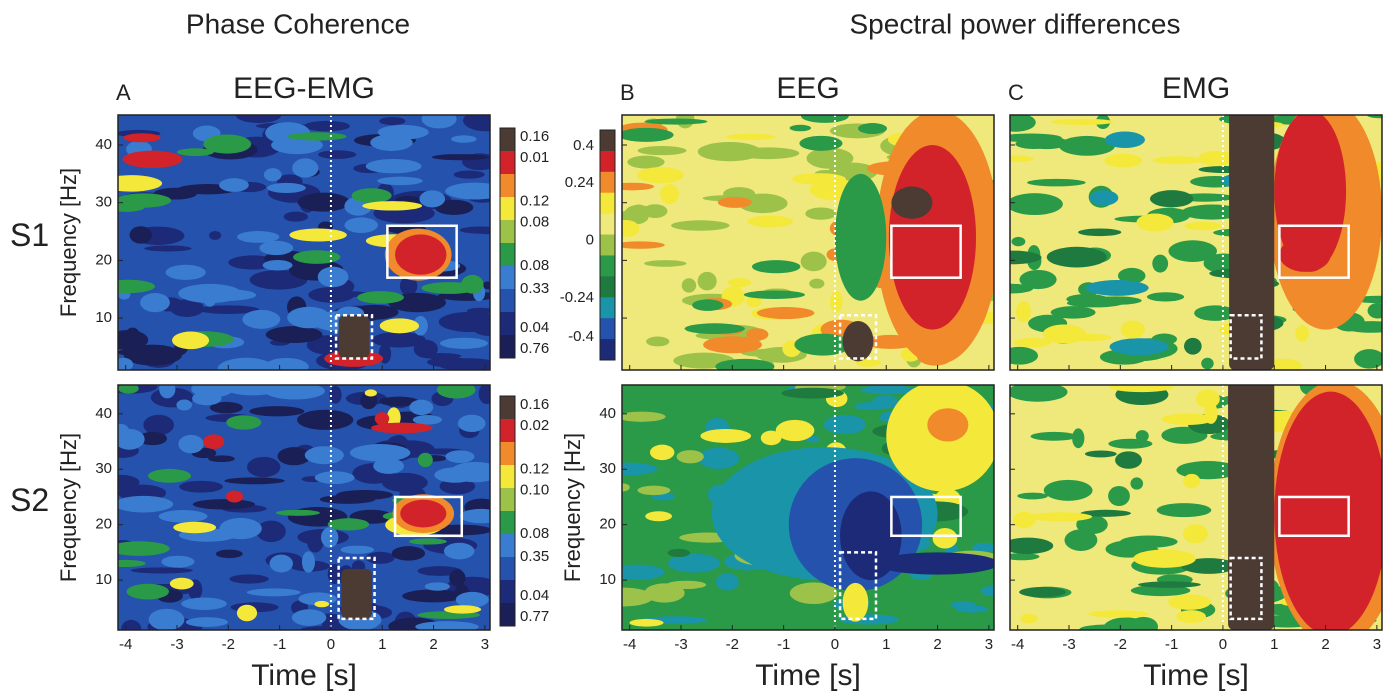 This screenshot has width=1398, height=699. Describe the element at coordinates (607, 245) in the screenshot. I see `colorbar-frame` at that location.